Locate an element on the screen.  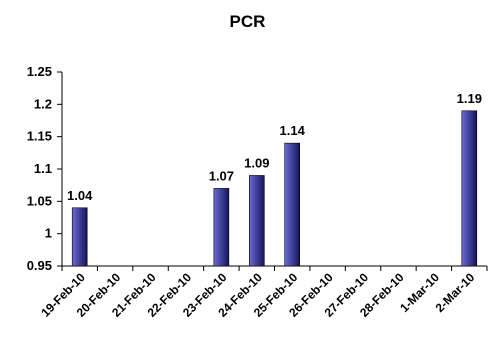
y-tick-labels: 0.95 1 1.05 1.1 1.15 1.2 1.25 is located at coordinates (39, 168).